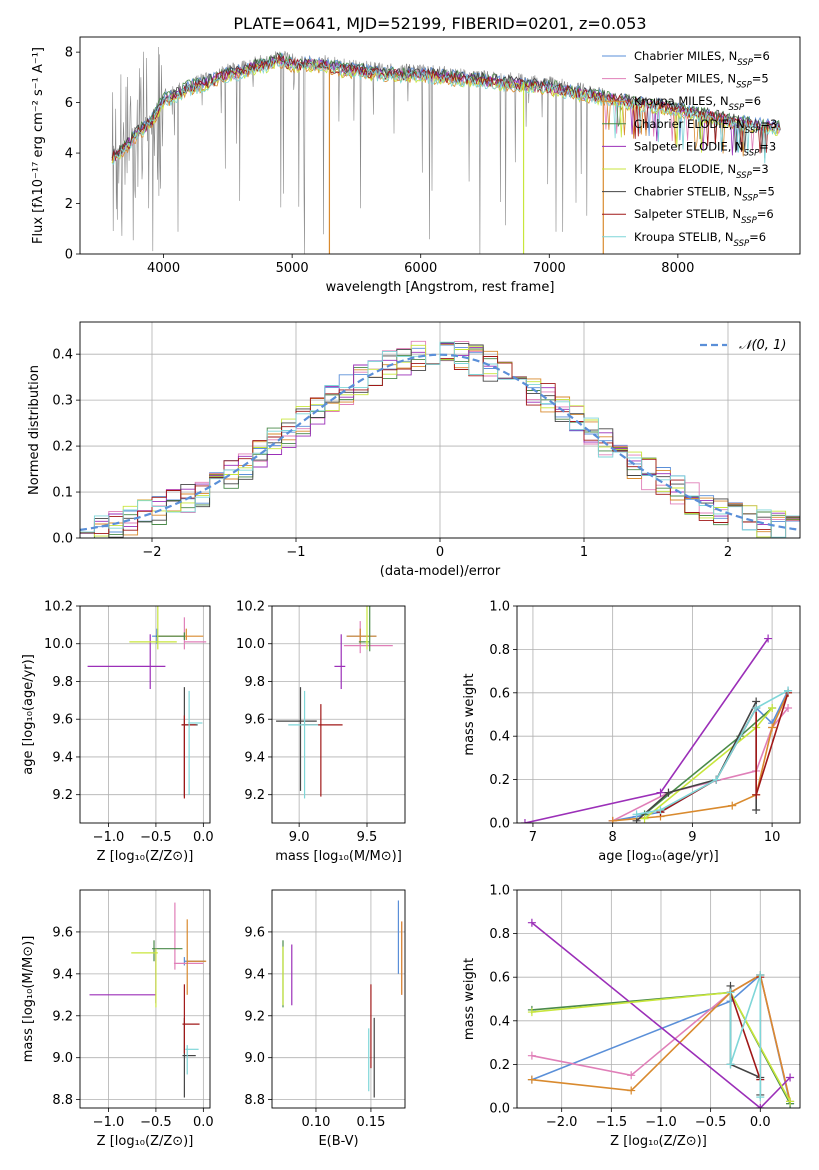  What do you see at coordinates (58, 644) in the screenshot?
I see `age-vs-Z-ytick-label: 10.0` at bounding box center [58, 644].